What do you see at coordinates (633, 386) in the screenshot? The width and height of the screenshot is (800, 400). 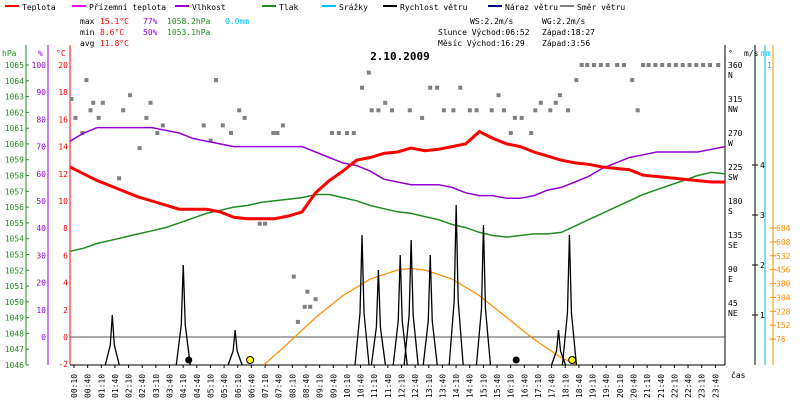 I see `x-tick-label: 20:40` at bounding box center [633, 386].